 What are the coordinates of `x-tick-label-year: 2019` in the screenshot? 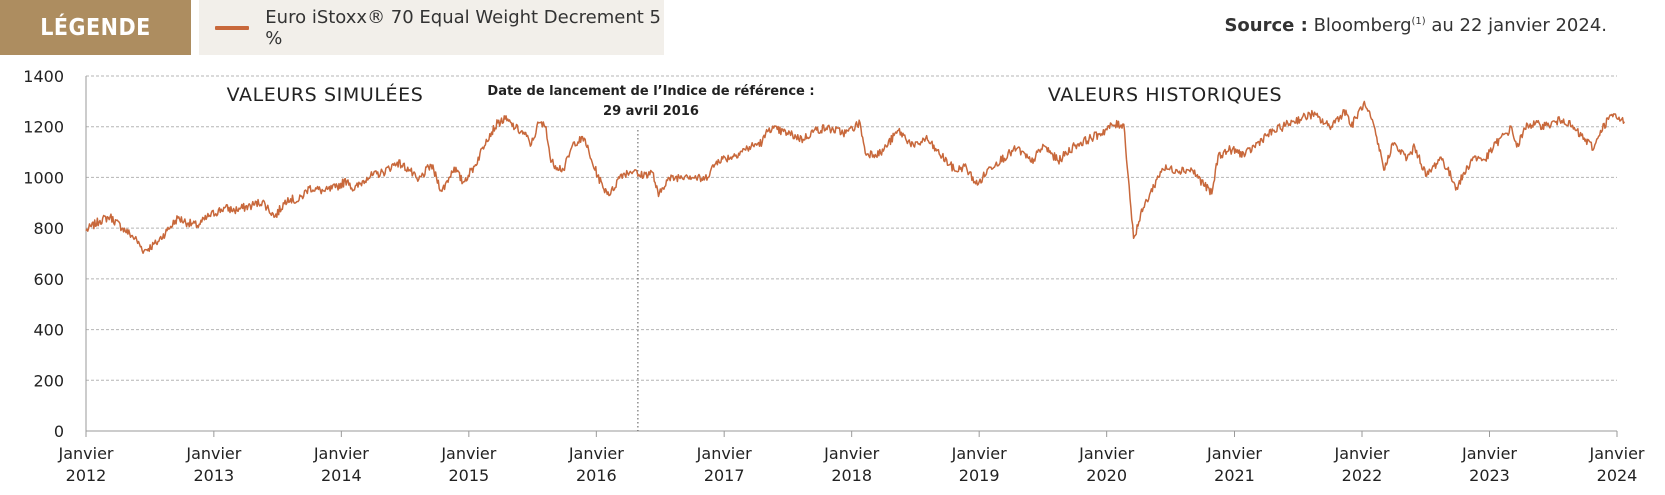 It's located at (979, 475).